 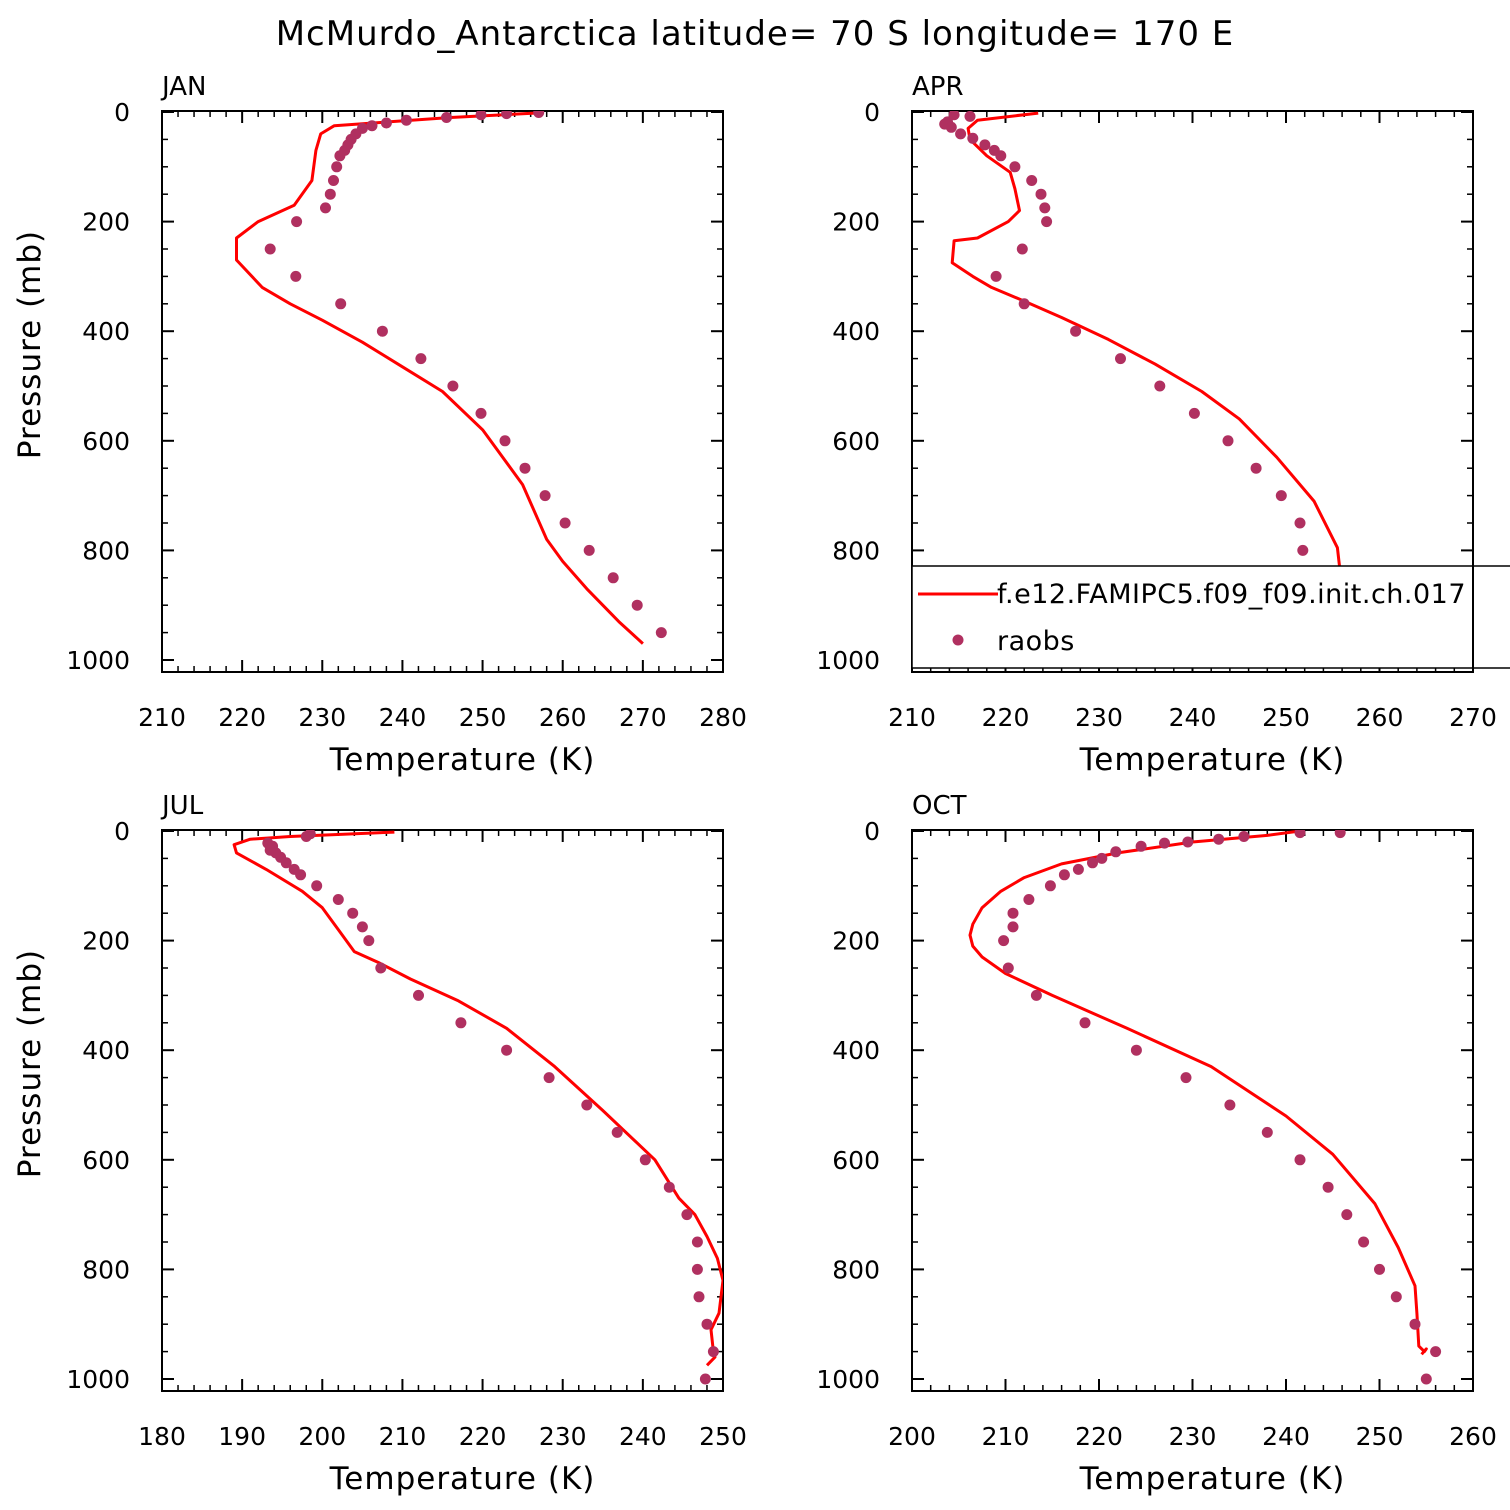 What do you see at coordinates (1380, 717) in the screenshot?
I see `x-tick-label: 260` at bounding box center [1380, 717].